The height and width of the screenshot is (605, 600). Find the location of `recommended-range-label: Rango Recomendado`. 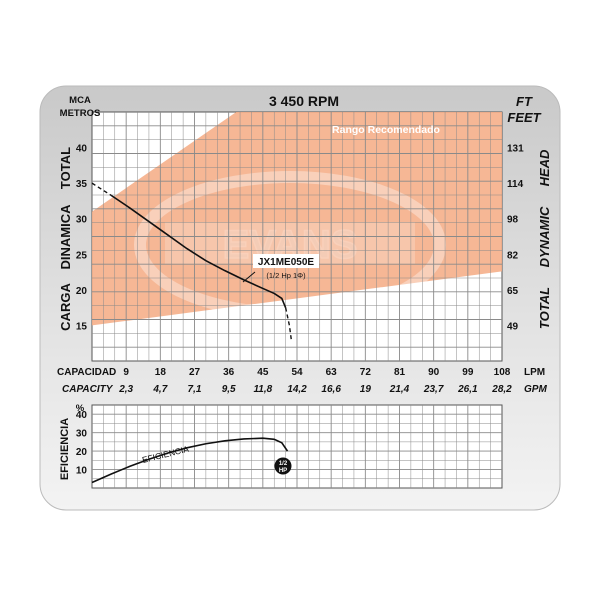

recommended-range-label: Rango Recomendado is located at coordinates (386, 130).